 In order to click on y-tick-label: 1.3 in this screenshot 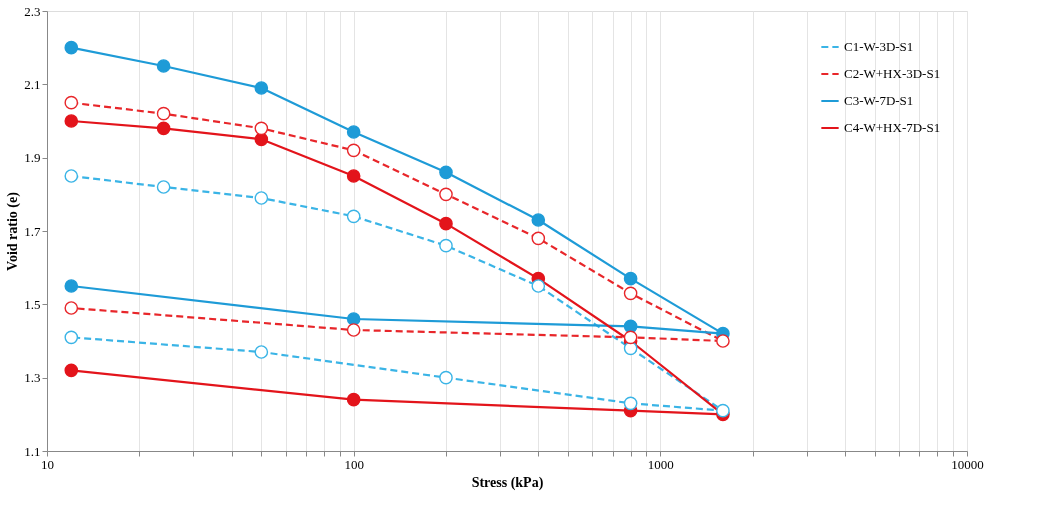, I will do `click(32, 378)`.